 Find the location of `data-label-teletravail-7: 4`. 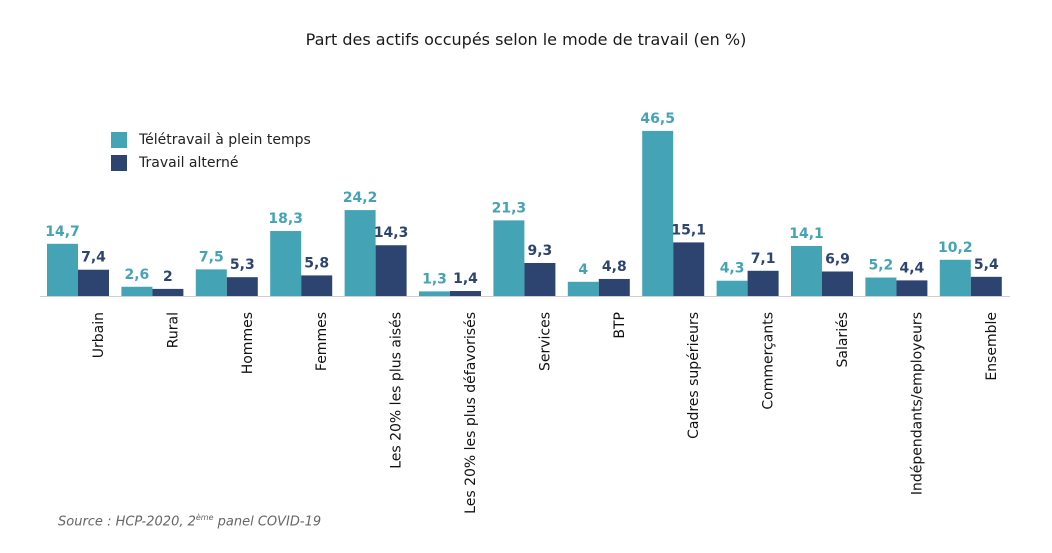

data-label-teletravail-7: 4 is located at coordinates (583, 270).